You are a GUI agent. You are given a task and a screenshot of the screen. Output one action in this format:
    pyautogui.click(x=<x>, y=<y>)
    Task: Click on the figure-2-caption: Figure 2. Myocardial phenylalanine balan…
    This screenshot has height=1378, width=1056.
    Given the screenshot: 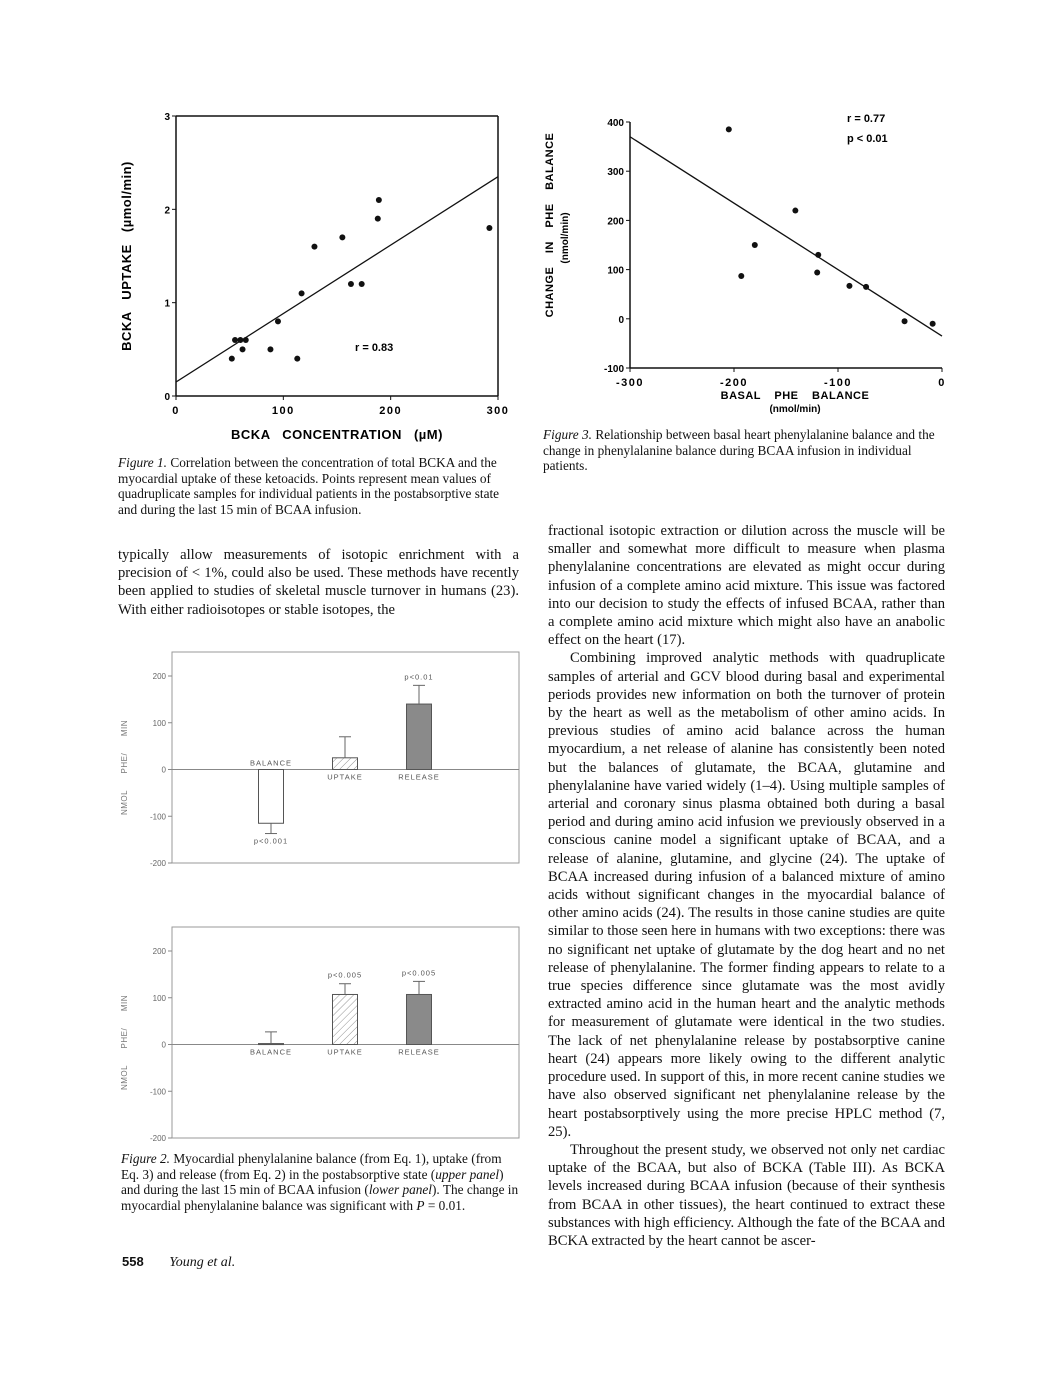 What is the action you would take?
    pyautogui.click(x=321, y=1182)
    